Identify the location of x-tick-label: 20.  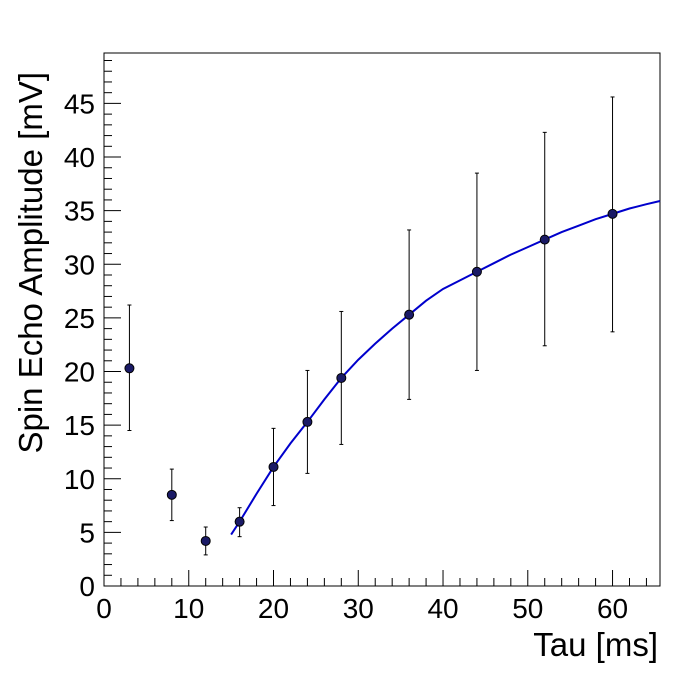
(273, 608).